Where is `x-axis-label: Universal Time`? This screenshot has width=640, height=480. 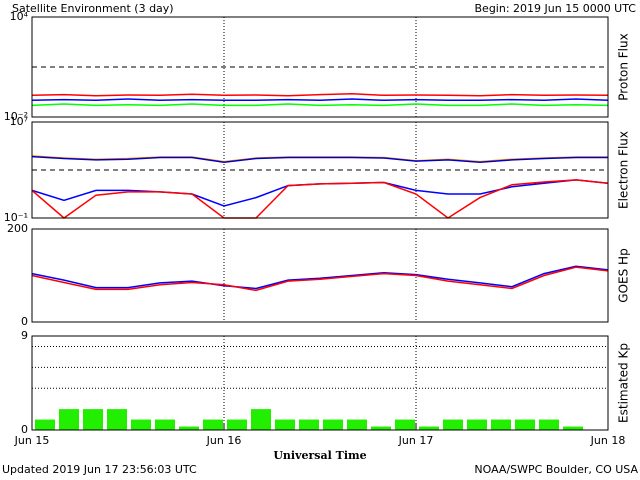
x-axis-label: Universal Time is located at coordinates (319, 455).